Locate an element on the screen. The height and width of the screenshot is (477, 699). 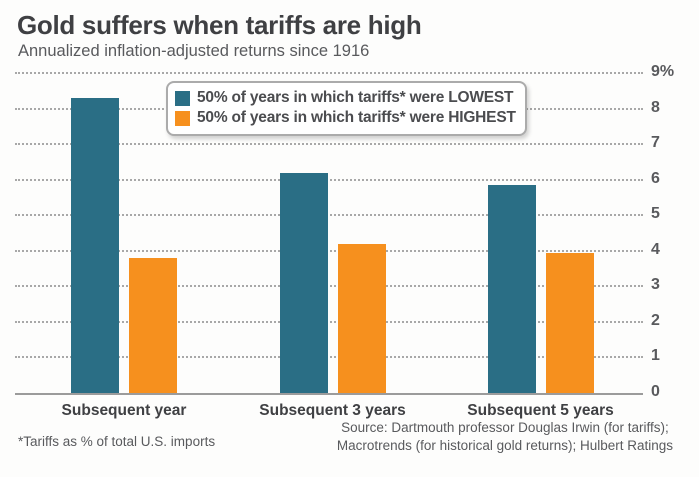
y-tick-label-2: 2 is located at coordinates (655, 320).